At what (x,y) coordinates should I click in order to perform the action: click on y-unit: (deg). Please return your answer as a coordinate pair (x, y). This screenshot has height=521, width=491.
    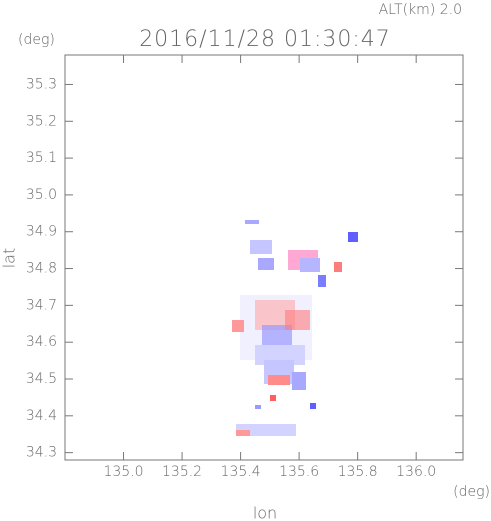
    Looking at the image, I should click on (36, 40).